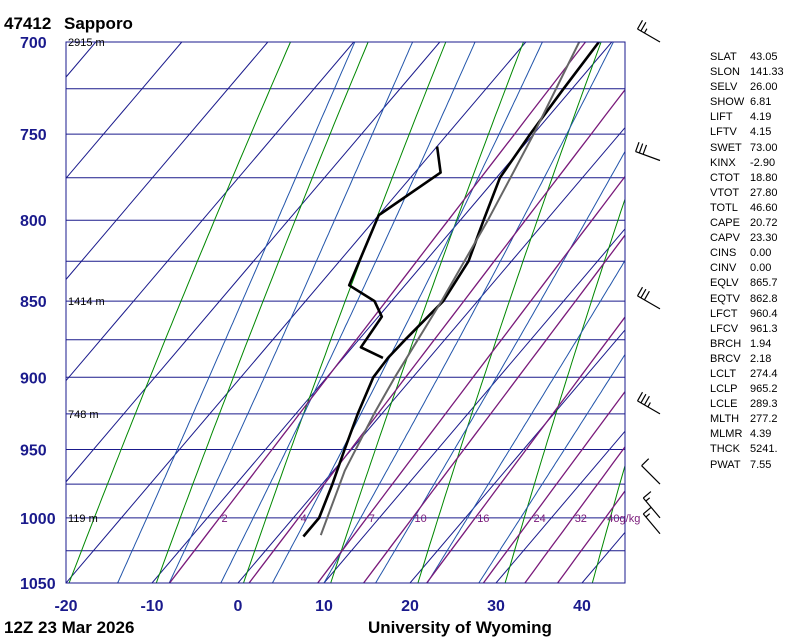 This screenshot has width=800, height=640. I want to click on index-value: 43.05, so click(764, 57).